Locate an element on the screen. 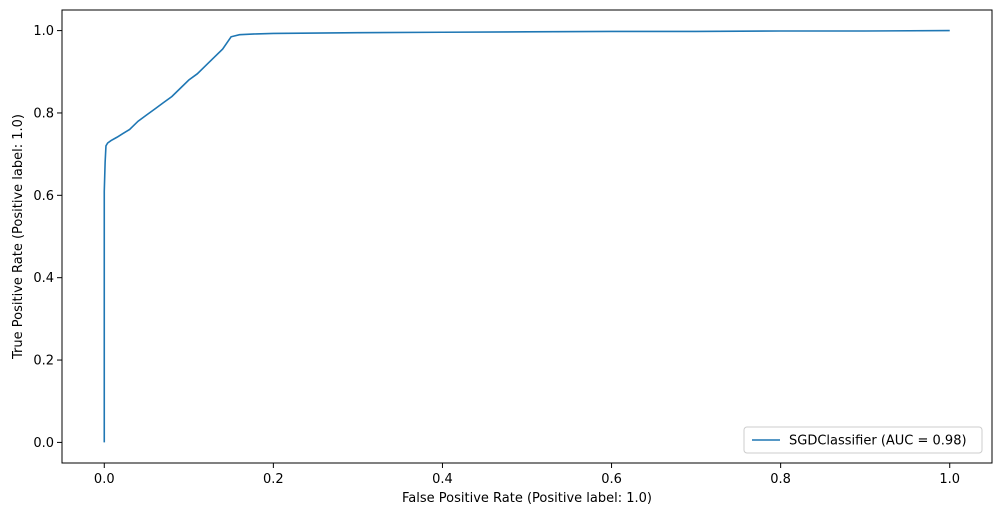 This screenshot has width=1001, height=516. y-tick-labels: 0.0 0.2 0.4 0.6 0.8 1.0 is located at coordinates (43, 237).